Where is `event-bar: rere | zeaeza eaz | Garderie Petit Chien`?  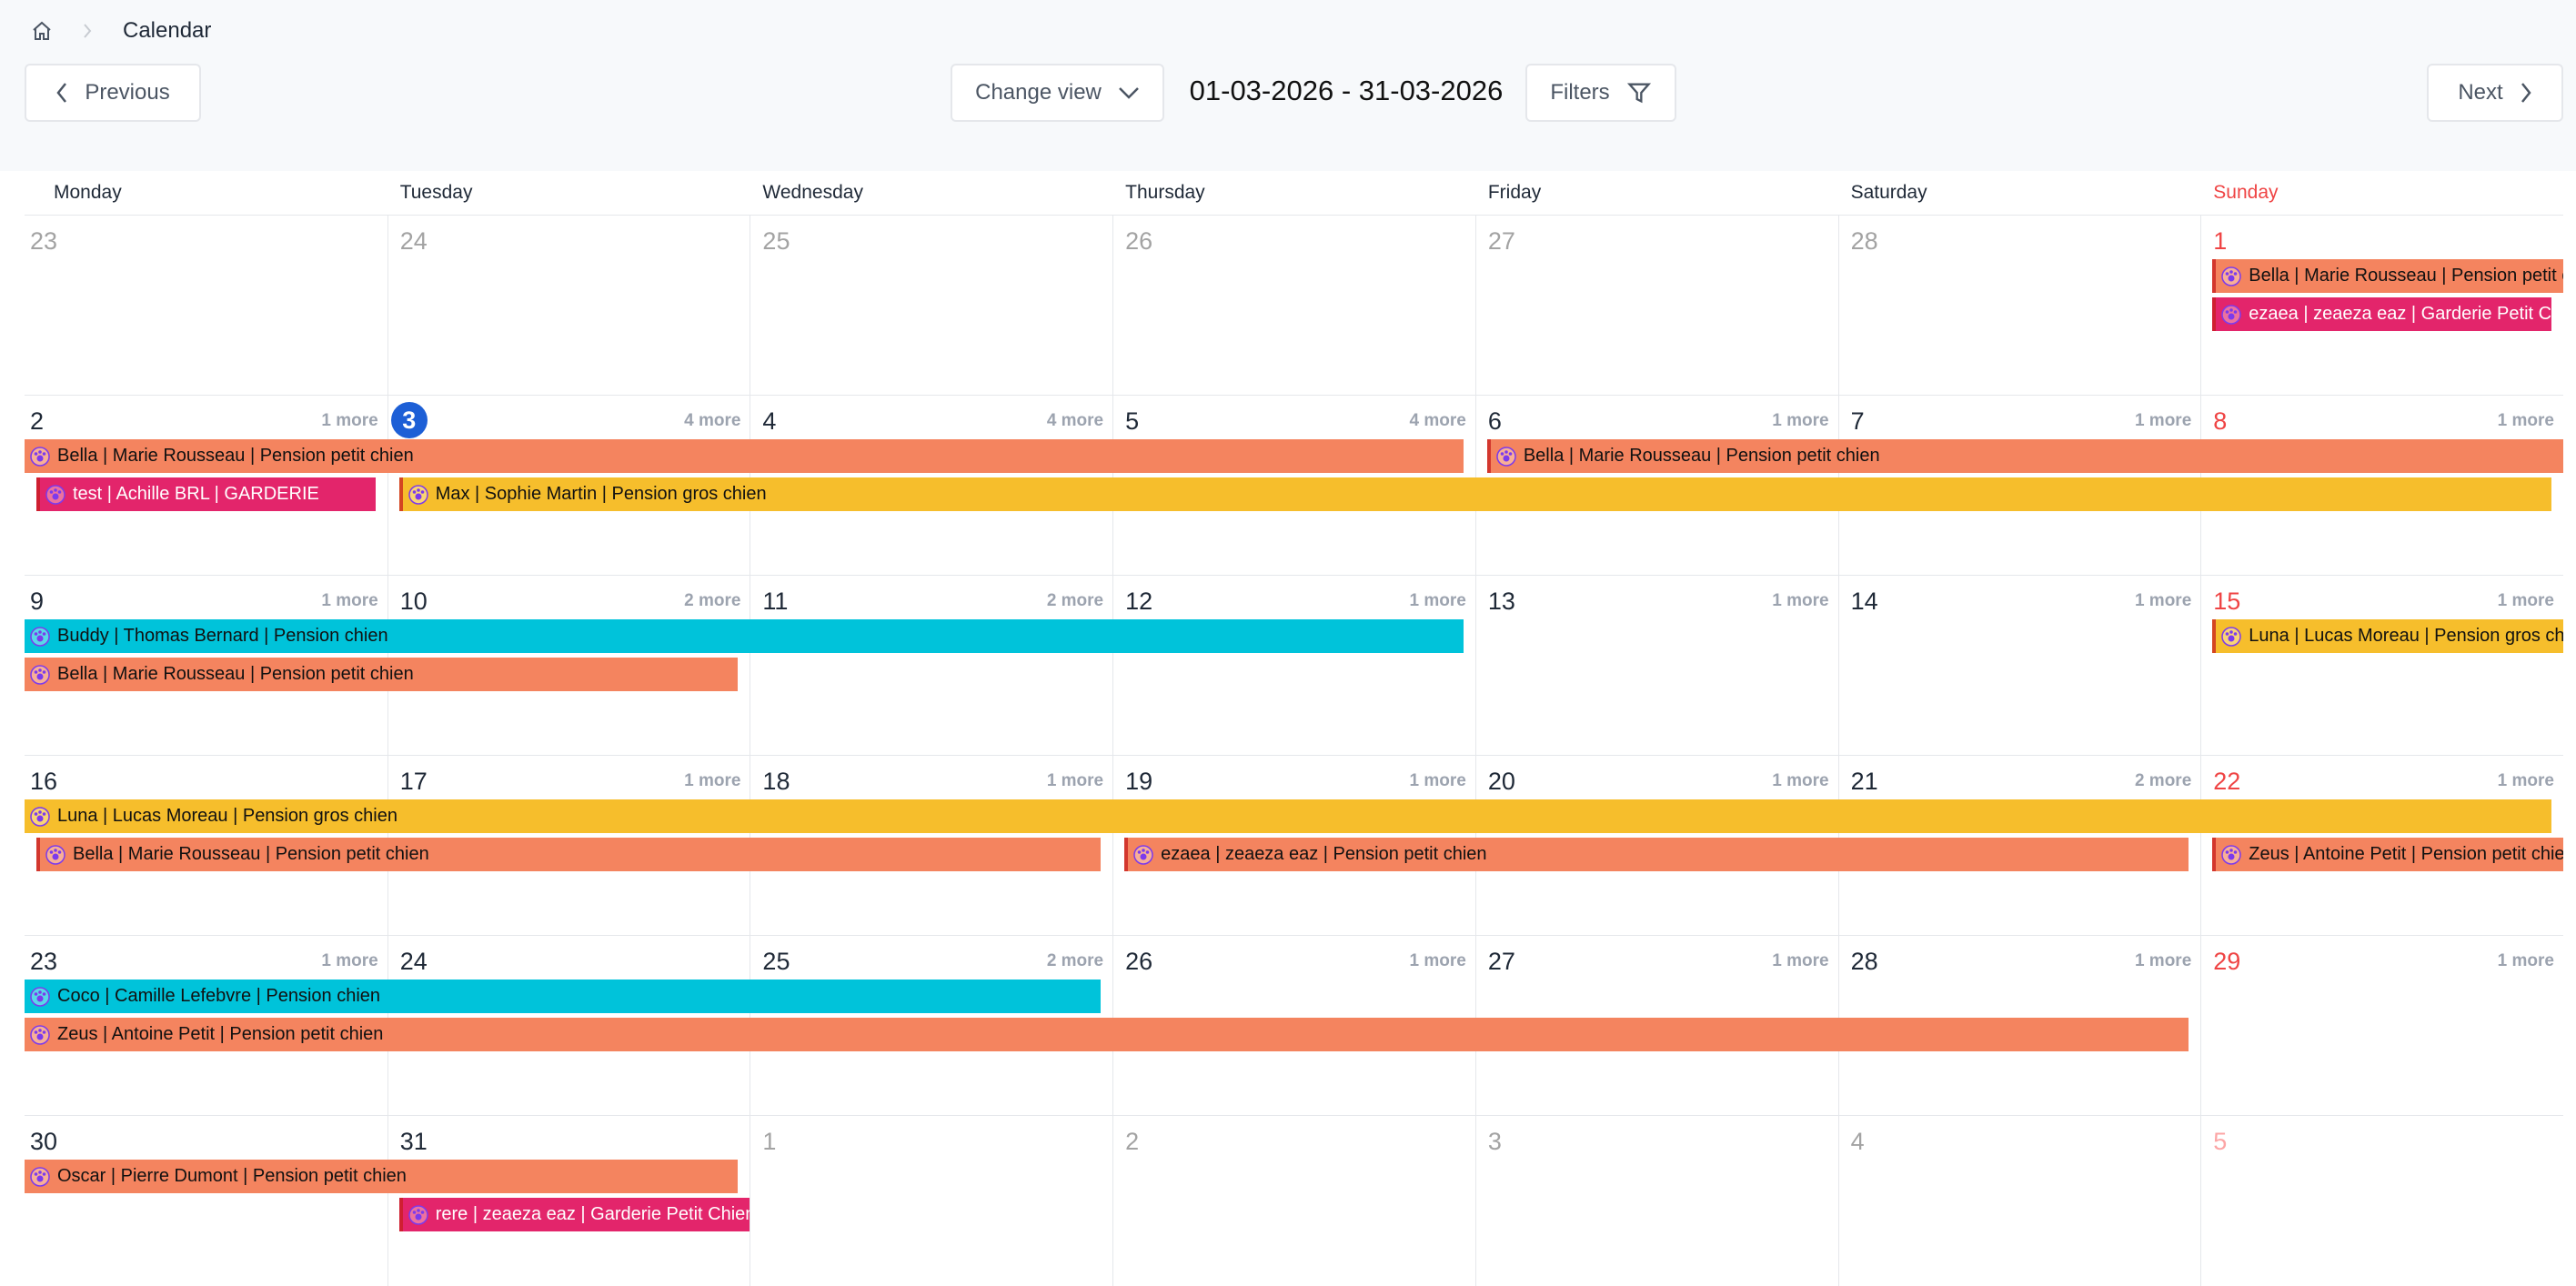 event-bar: rere | zeaeza eaz | Garderie Petit Chien is located at coordinates (574, 1214).